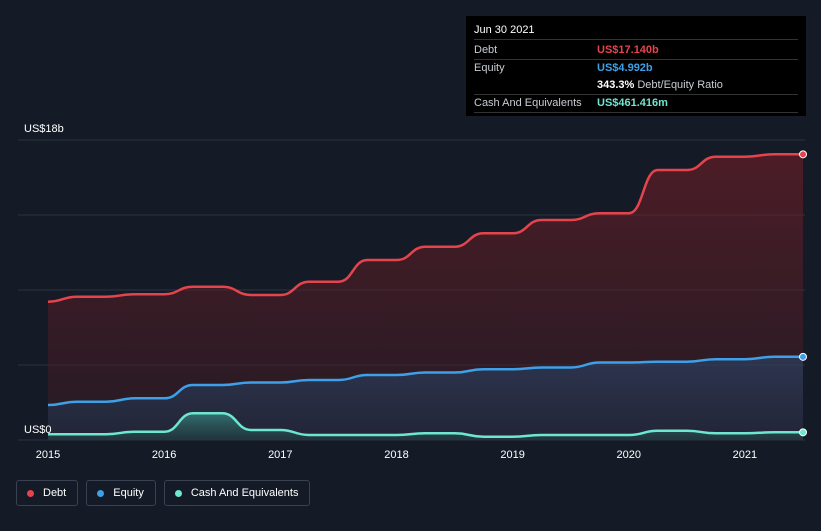 Image resolution: width=821 pixels, height=531 pixels. I want to click on legend-item-cash: Cash And Equivalents, so click(237, 493).